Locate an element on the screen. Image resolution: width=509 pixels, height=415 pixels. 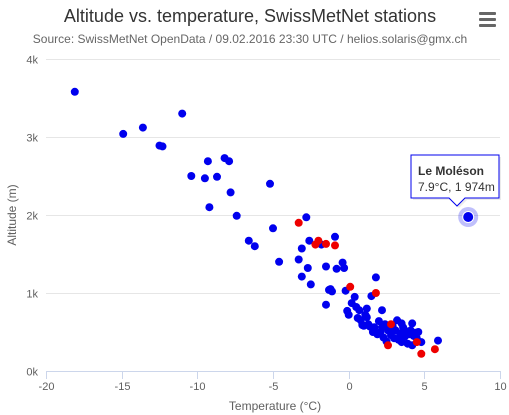
x-tick-label: -15 is located at coordinates (123, 387).